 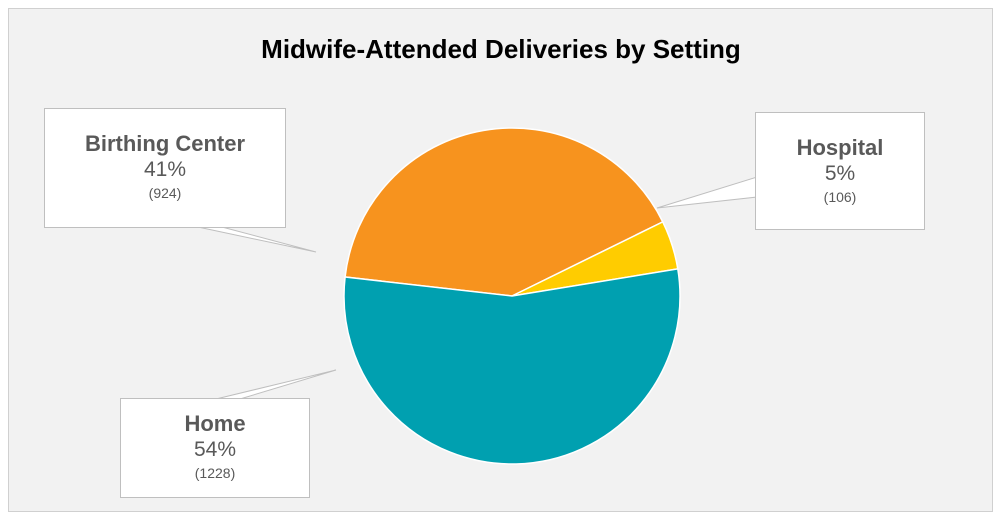 I want to click on slice-label-percent: 41%, so click(x=165, y=169).